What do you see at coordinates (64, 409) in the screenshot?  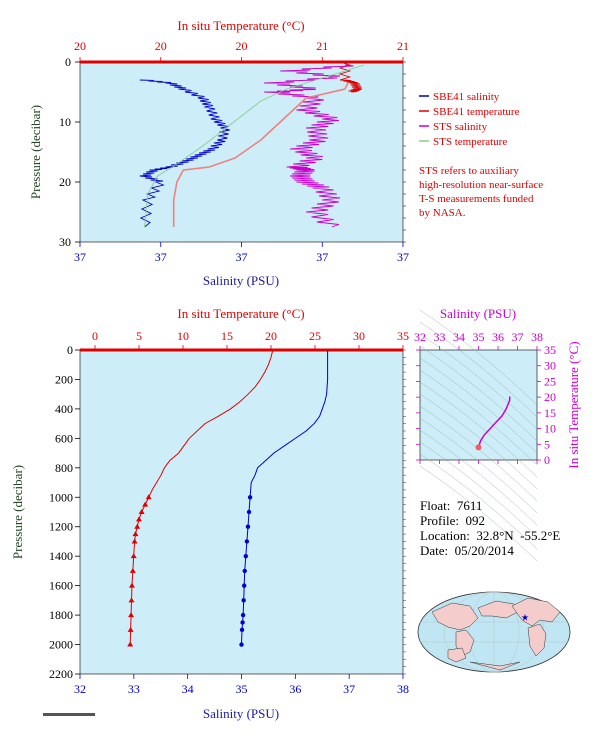 I see `full-profile-y-tick-label: 400` at bounding box center [64, 409].